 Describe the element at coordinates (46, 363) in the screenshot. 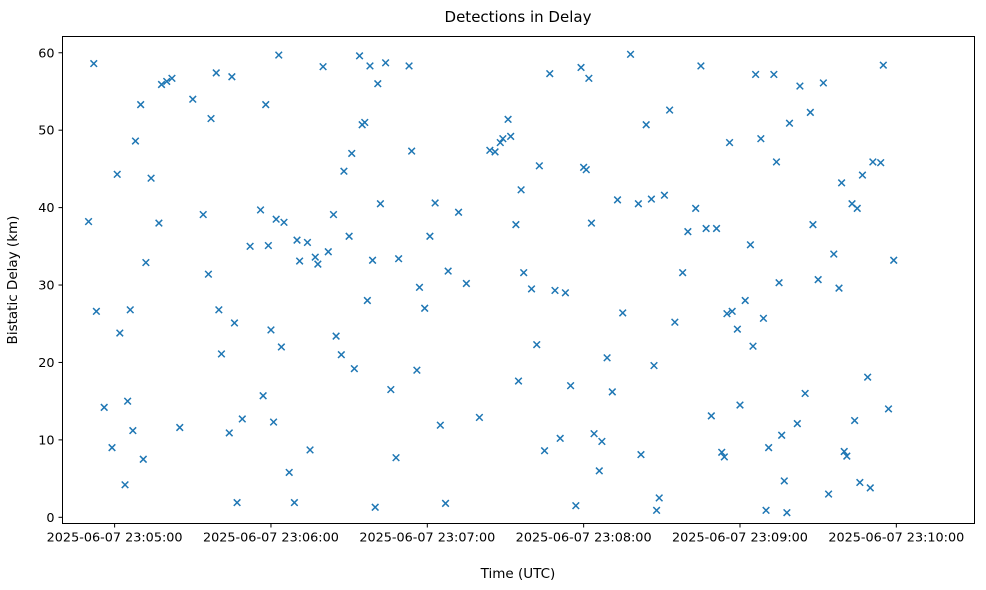

I see `y-tick-label: 20` at that location.